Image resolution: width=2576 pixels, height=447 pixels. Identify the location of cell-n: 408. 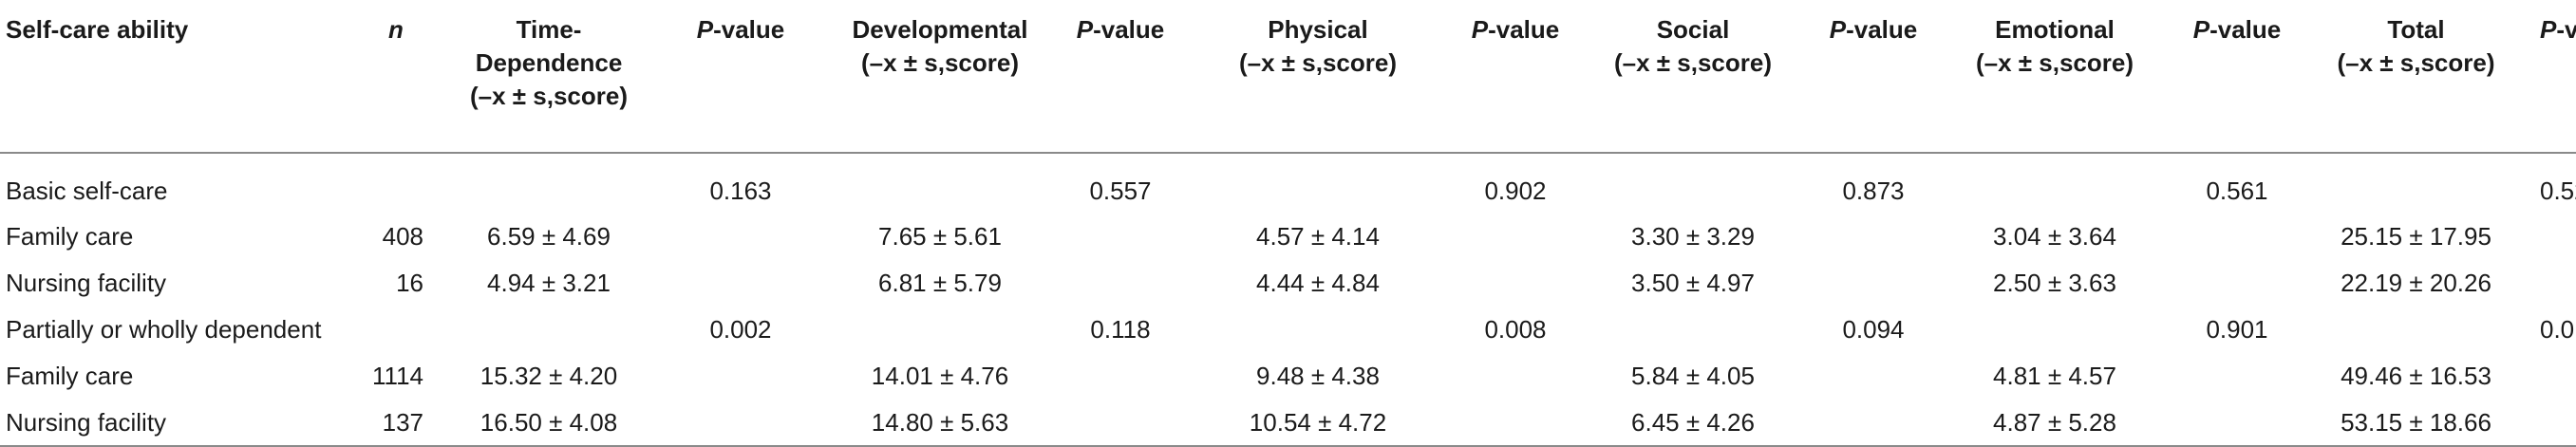
(402, 236).